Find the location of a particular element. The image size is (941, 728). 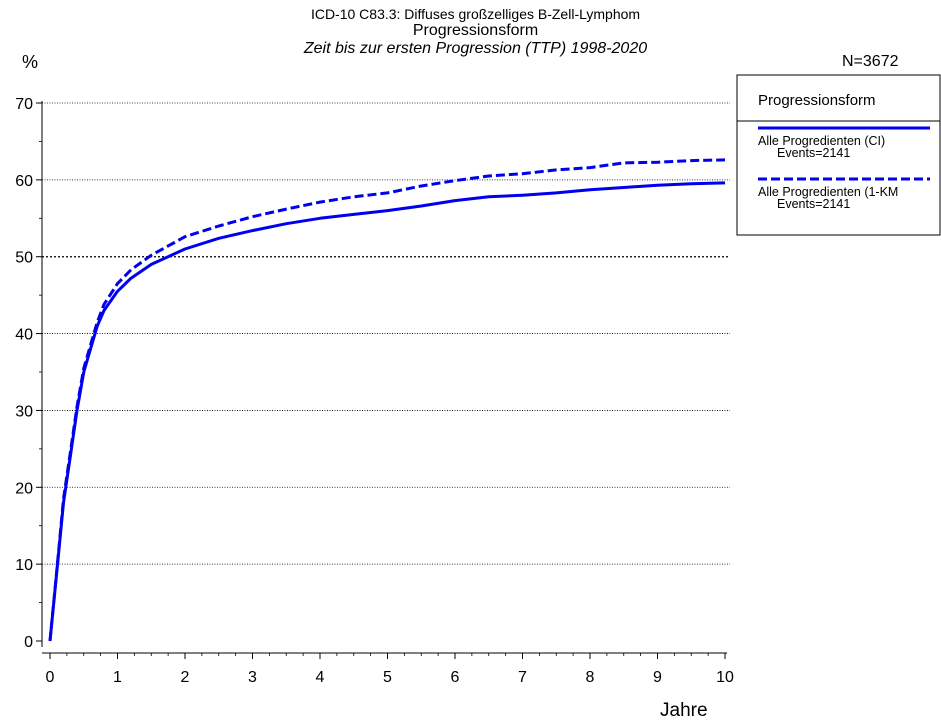

x-tick-label: 4 is located at coordinates (320, 677).